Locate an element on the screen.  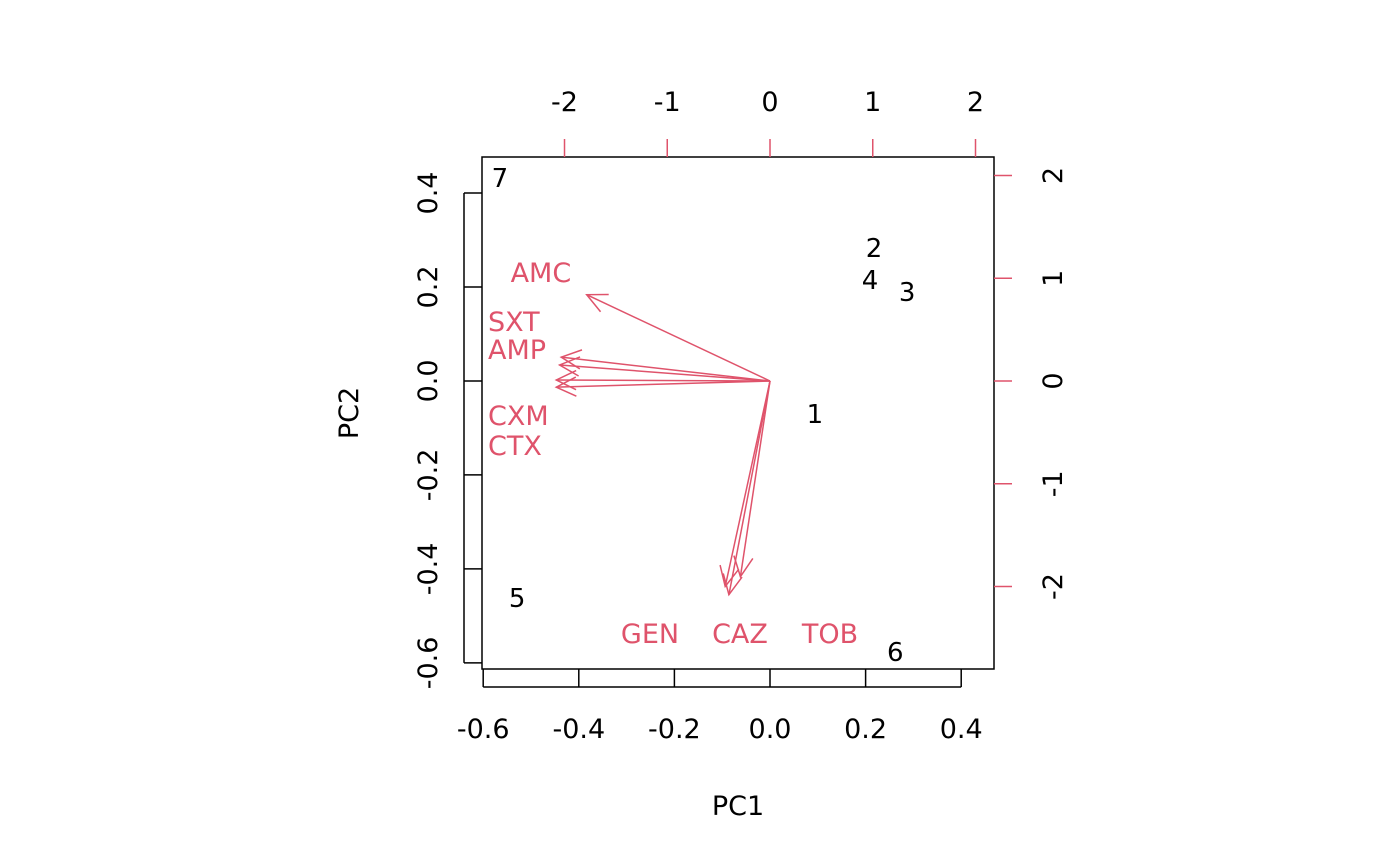
observation-label: 5 is located at coordinates (517, 599).